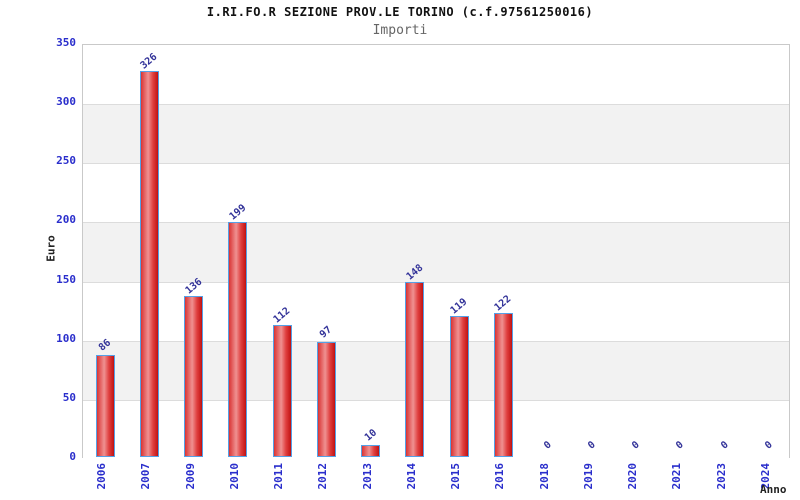 The image size is (800, 500). I want to click on x-tick-2014: 2014, so click(411, 476).